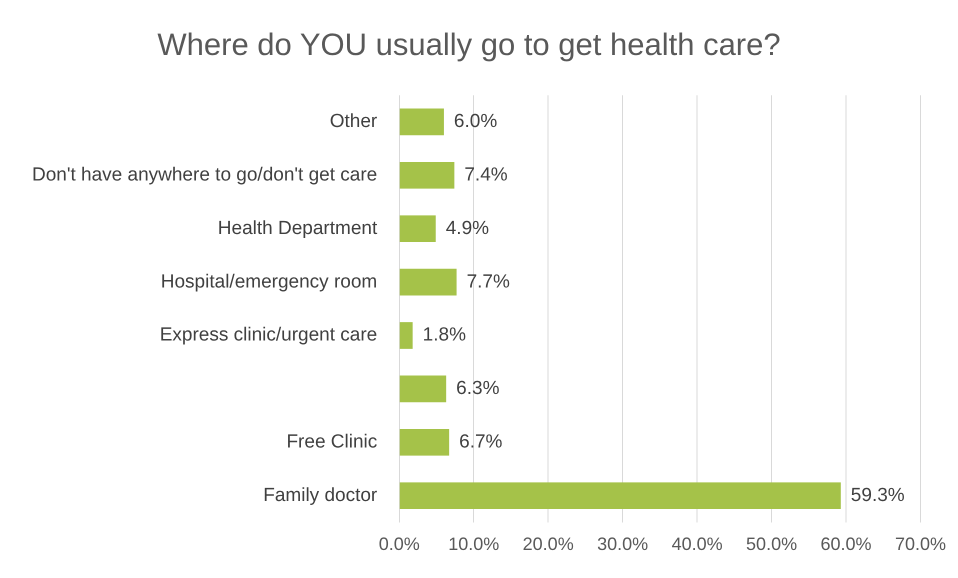 The image size is (958, 578). I want to click on data-label: 1.8%, so click(444, 335).